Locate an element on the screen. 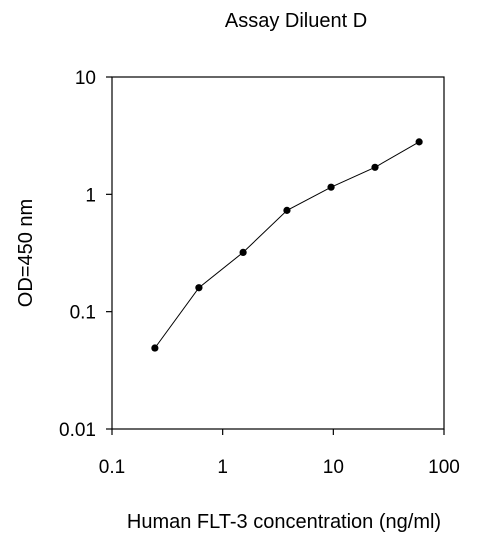  y-tick-label: 1 is located at coordinates (90, 195).